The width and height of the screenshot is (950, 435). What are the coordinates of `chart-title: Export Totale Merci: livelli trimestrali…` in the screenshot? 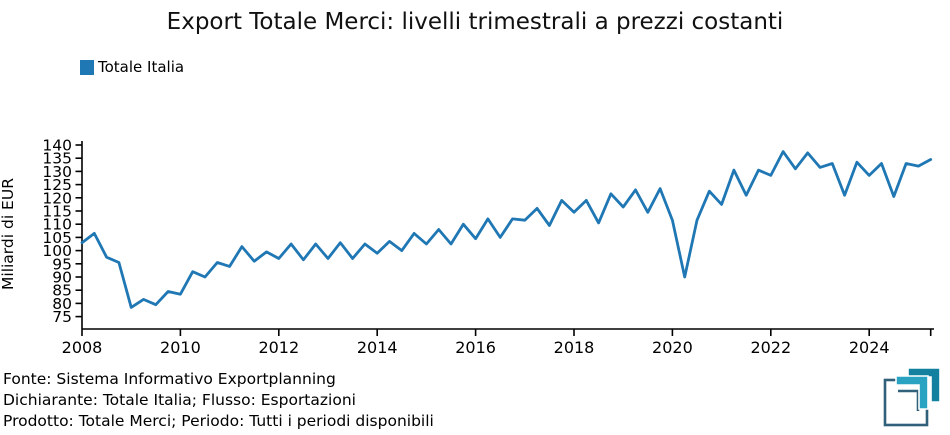 It's located at (475, 22).